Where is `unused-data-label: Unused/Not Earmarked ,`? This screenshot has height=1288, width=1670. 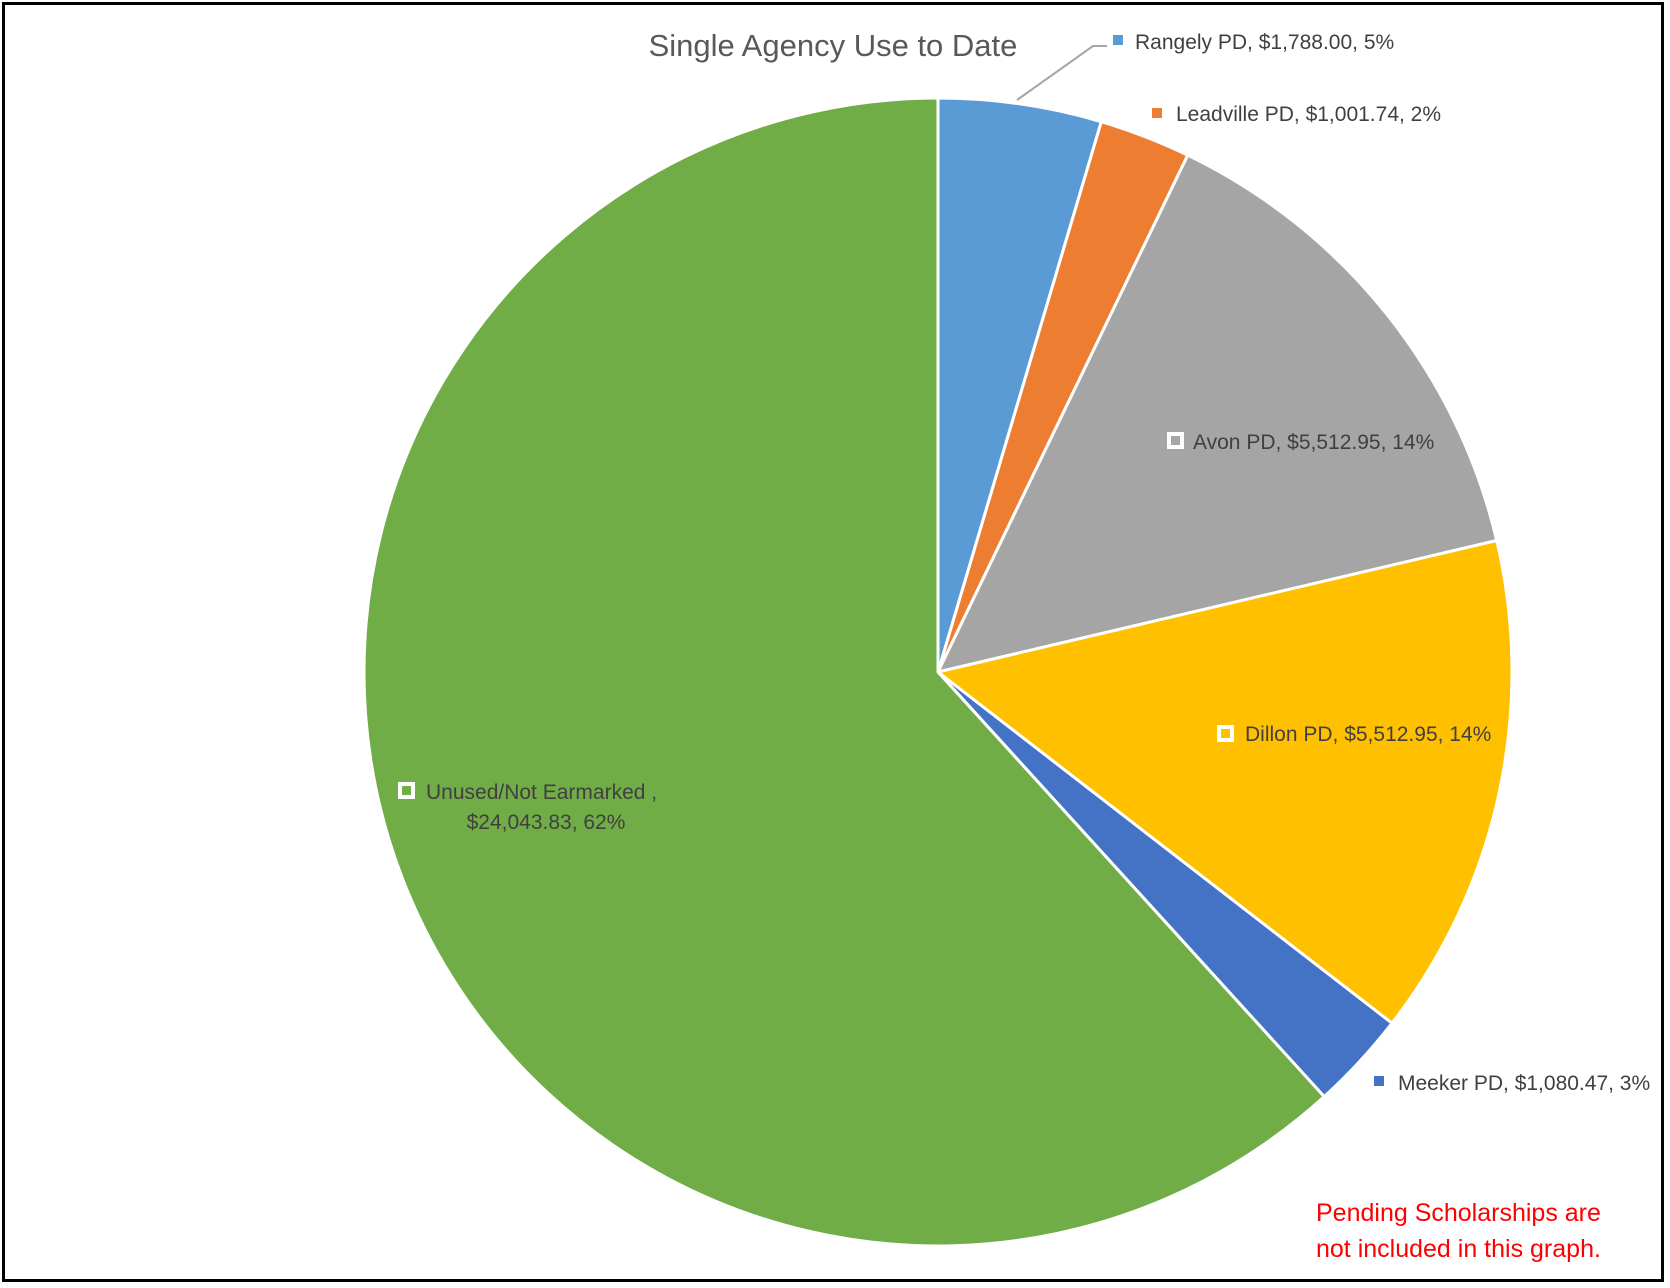
unused-data-label: Unused/Not Earmarked , is located at coordinates (541, 792).